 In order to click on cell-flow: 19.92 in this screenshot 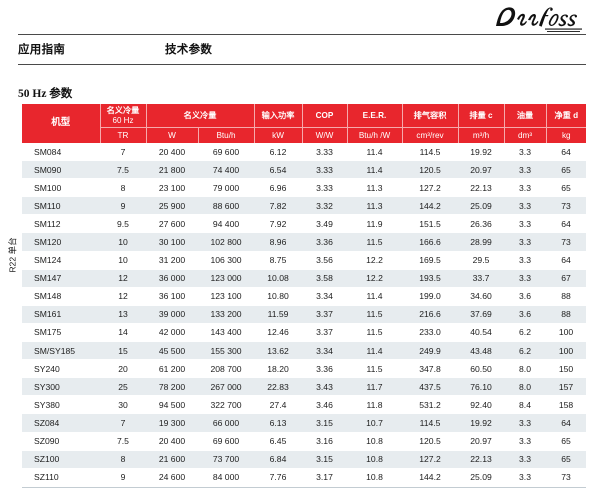, I will do `click(481, 423)`.